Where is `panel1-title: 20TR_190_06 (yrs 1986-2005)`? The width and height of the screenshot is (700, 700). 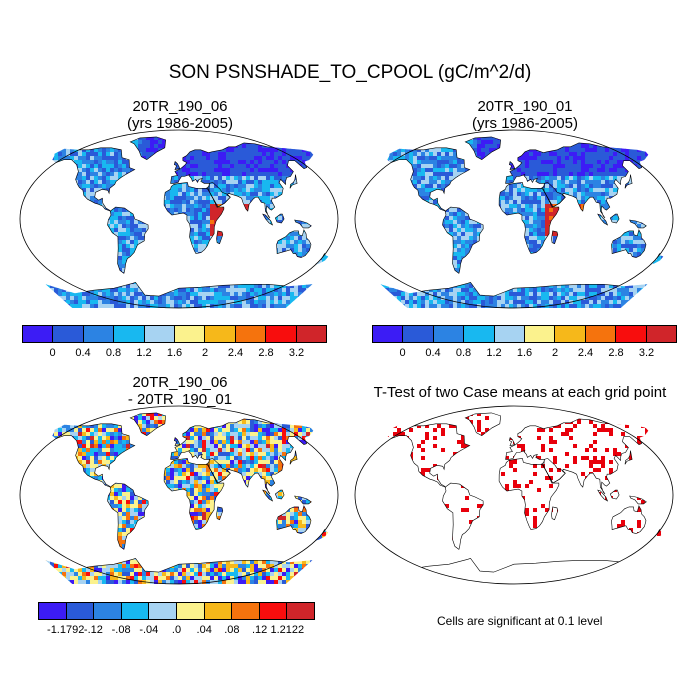
panel1-title: 20TR_190_06 (yrs 1986-2005) is located at coordinates (180, 115).